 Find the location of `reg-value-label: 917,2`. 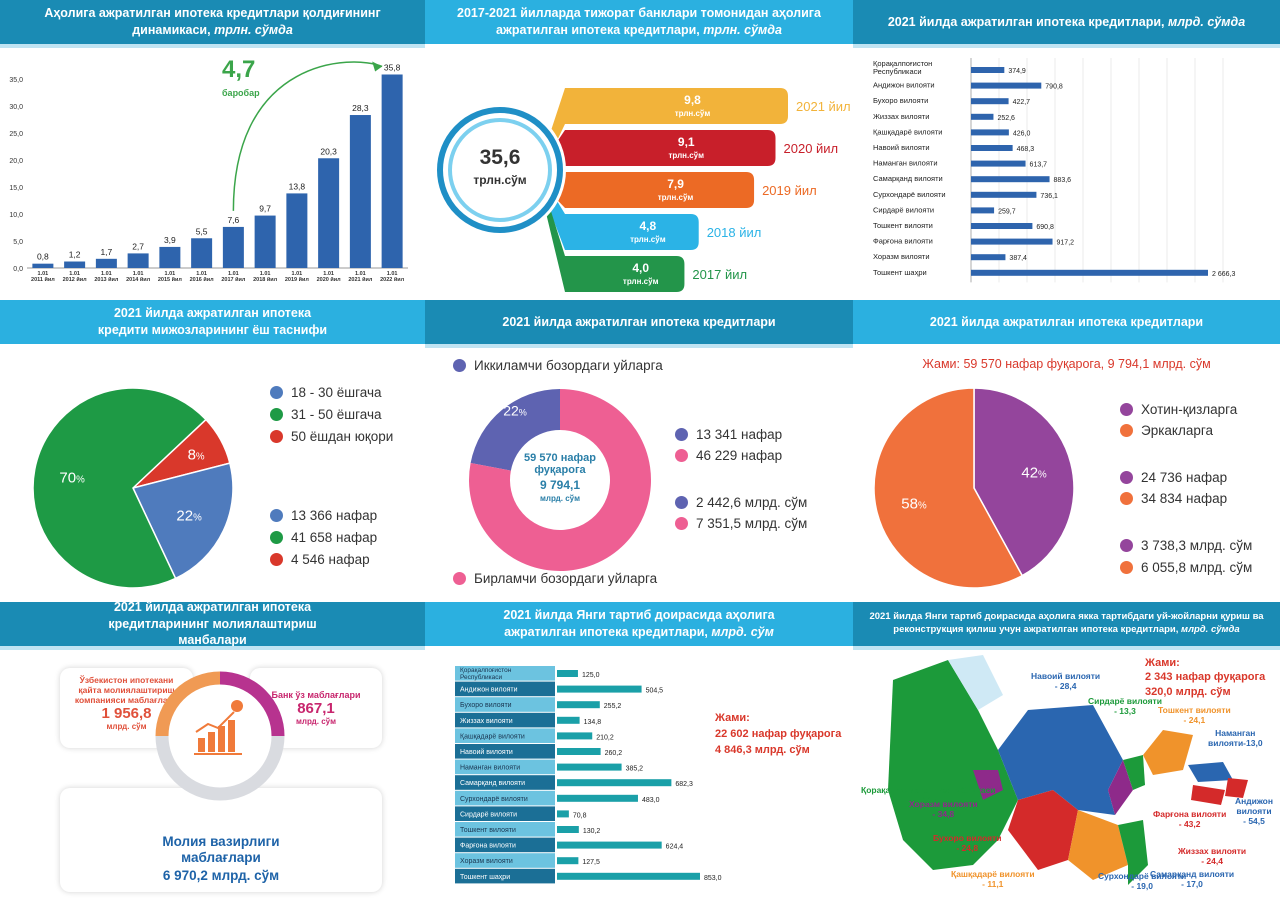

reg-value-label: 917,2 is located at coordinates (1066, 243).